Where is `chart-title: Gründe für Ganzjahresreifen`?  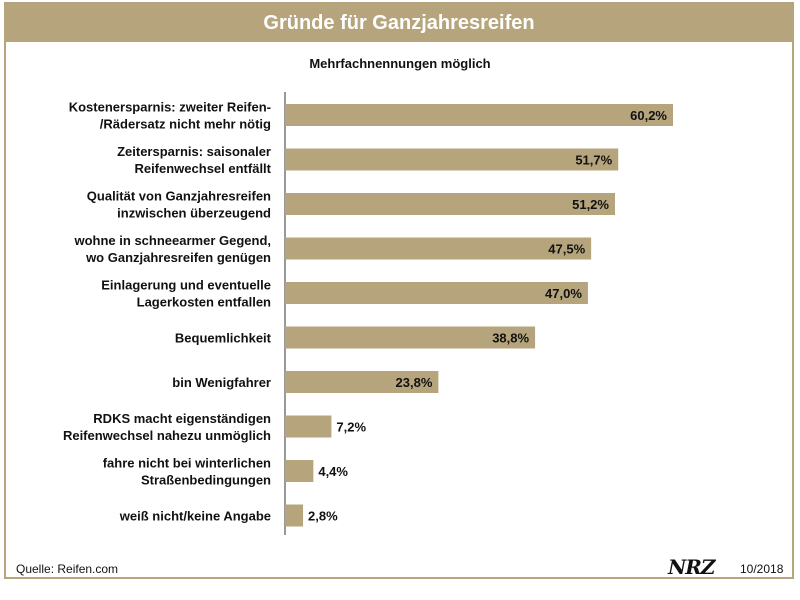 chart-title: Gründe für Ganzjahresreifen is located at coordinates (399, 22).